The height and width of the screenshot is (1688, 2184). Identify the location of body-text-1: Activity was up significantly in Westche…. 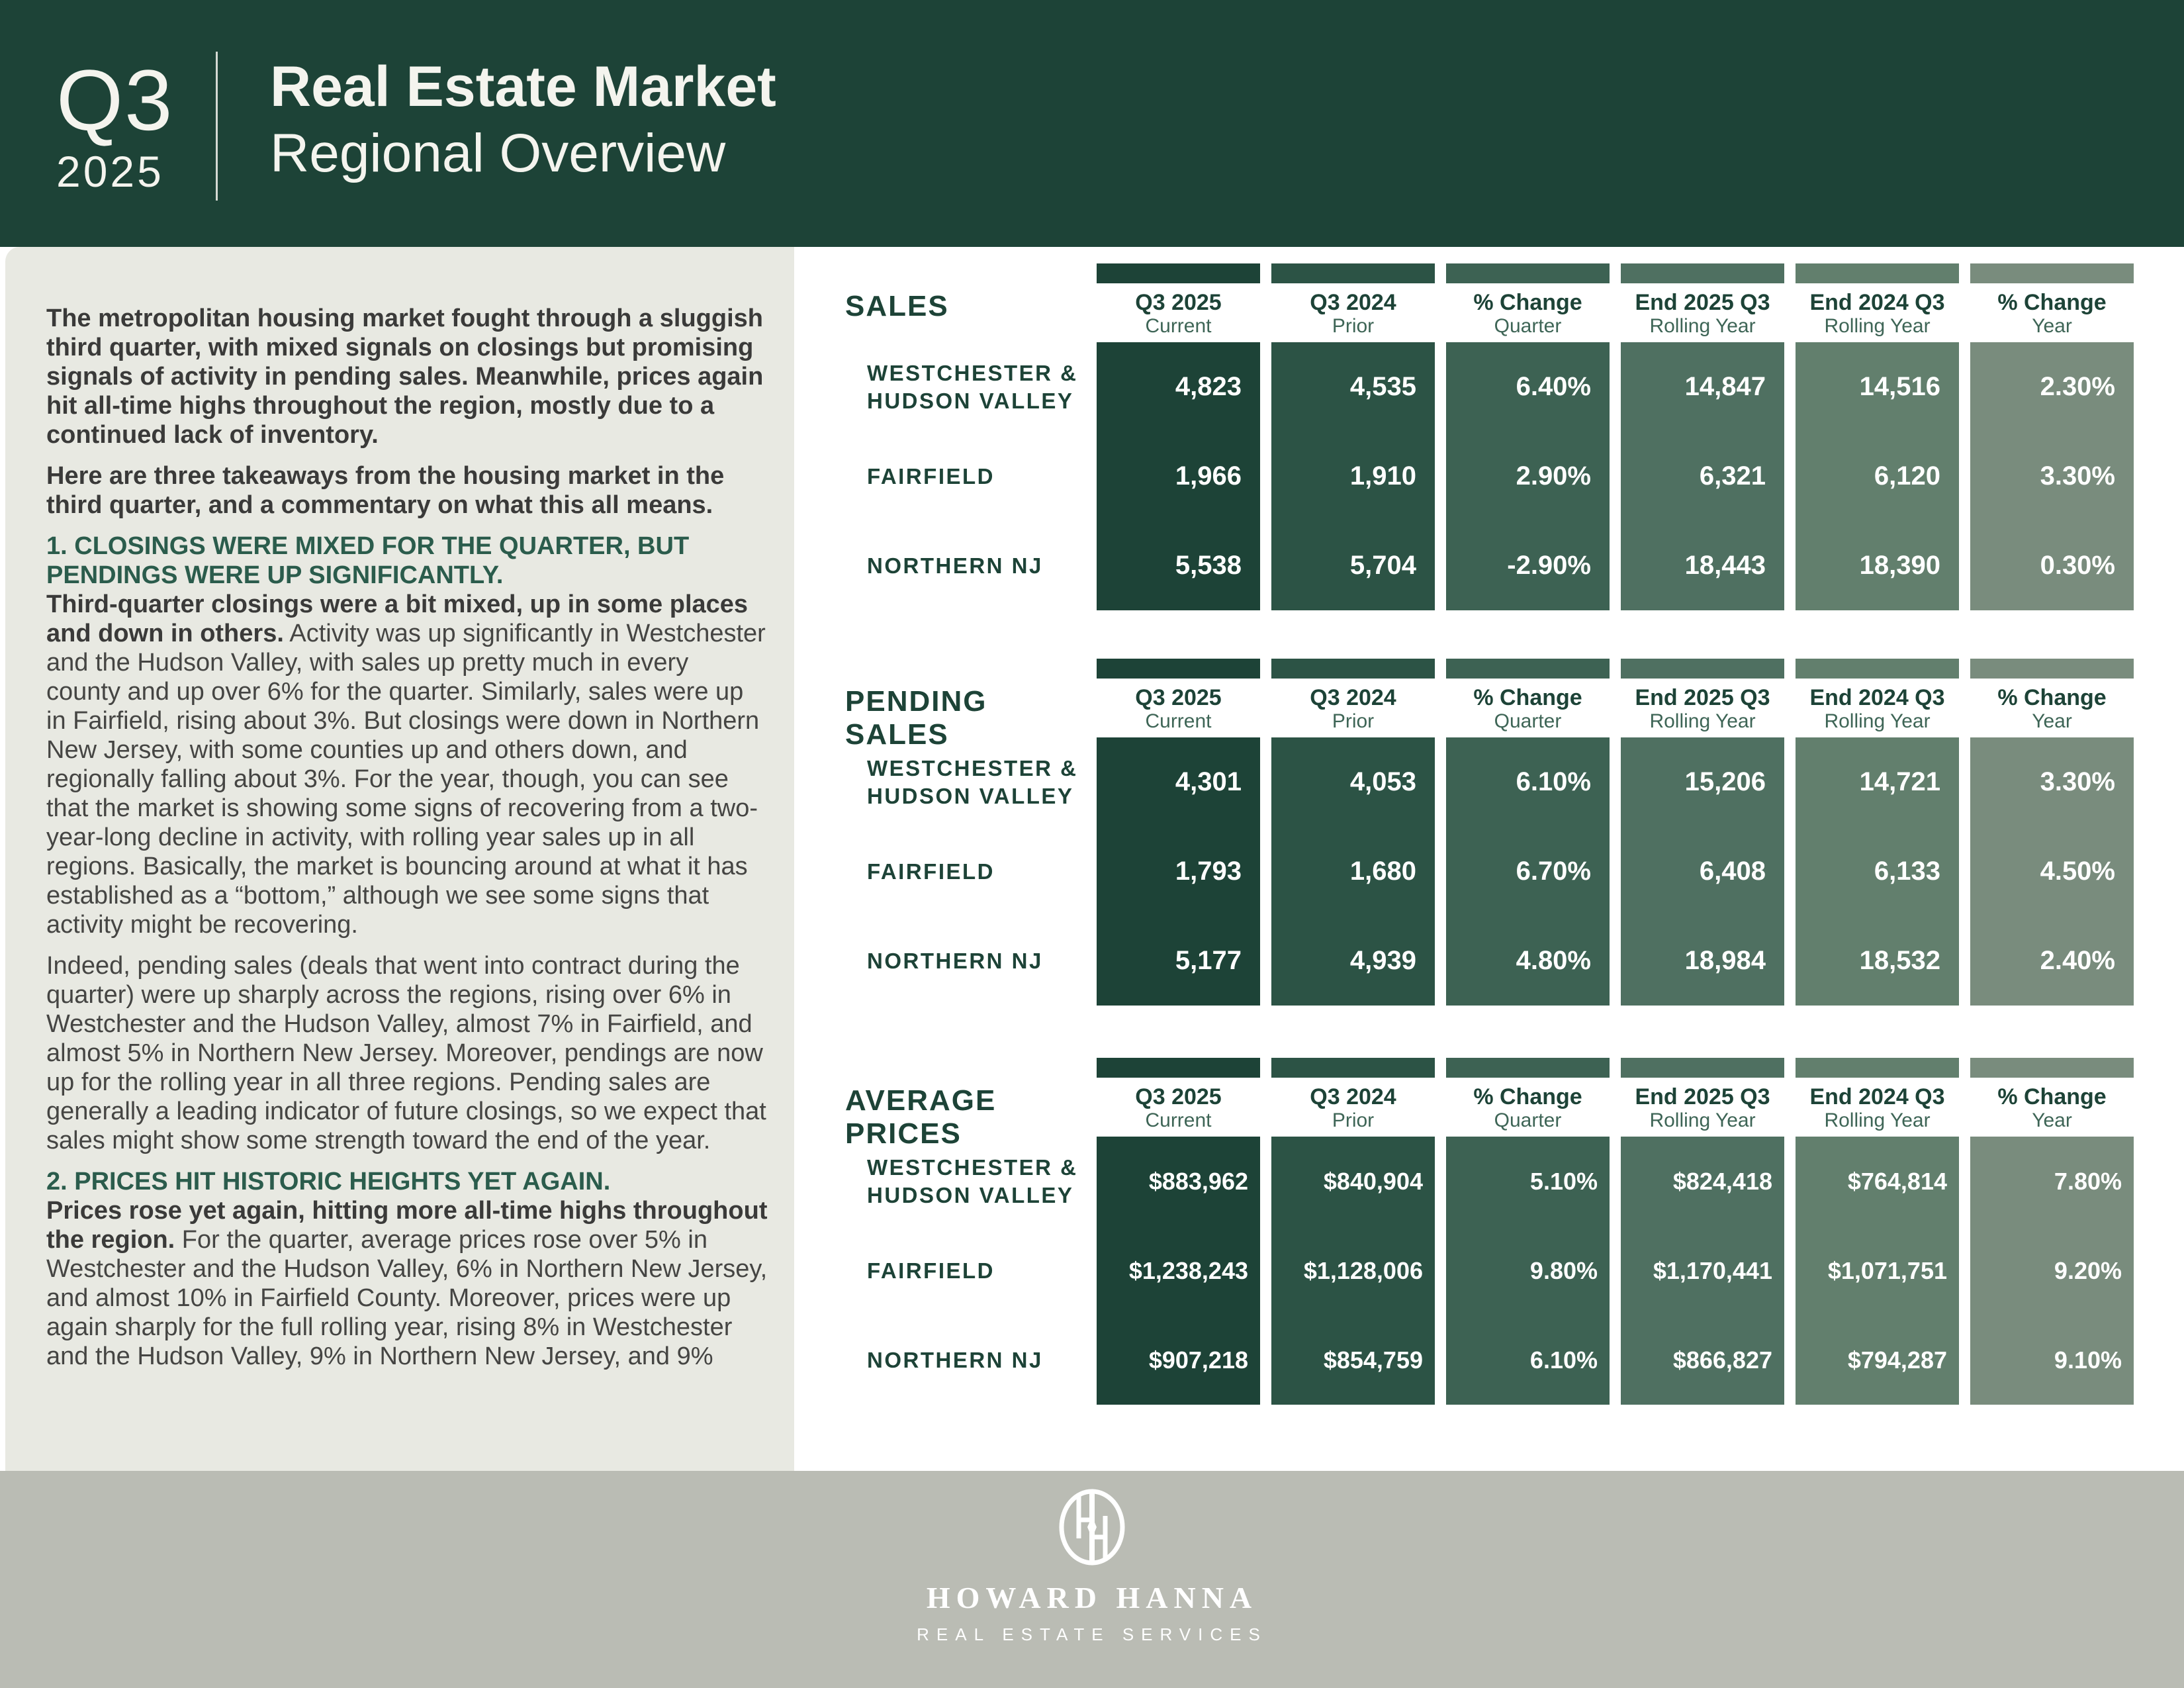
(406, 779).